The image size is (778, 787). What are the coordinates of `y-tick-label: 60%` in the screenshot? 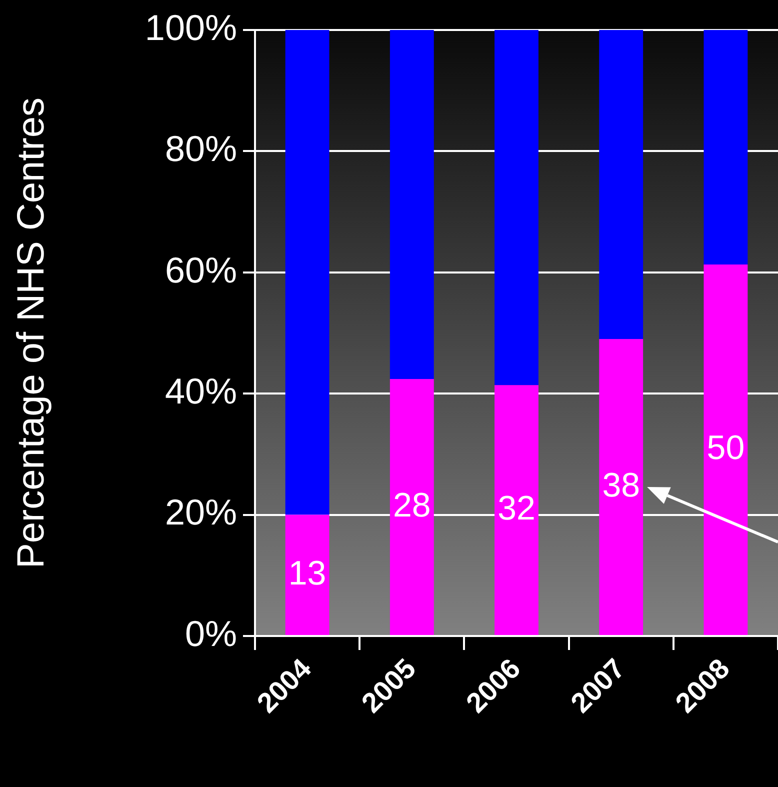 It's located at (200, 269).